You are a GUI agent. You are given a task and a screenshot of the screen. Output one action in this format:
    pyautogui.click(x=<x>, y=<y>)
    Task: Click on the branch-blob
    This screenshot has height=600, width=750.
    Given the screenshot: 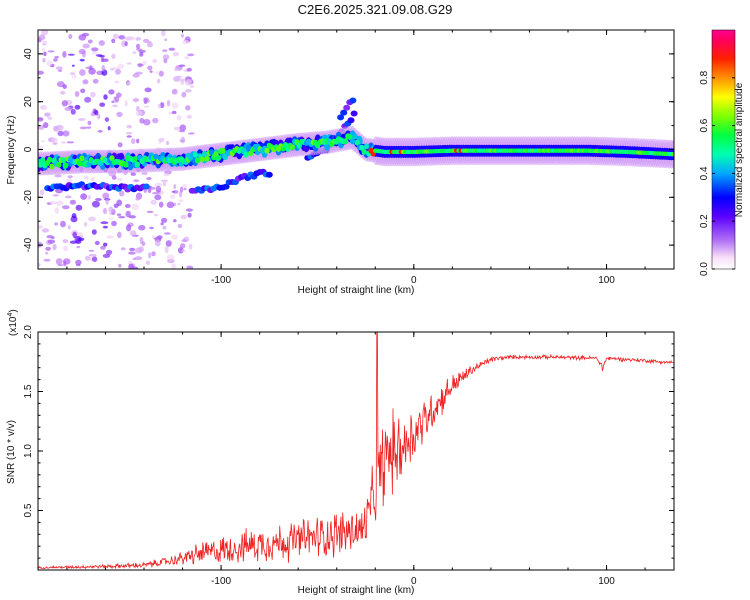 What is the action you would take?
    pyautogui.click(x=341, y=117)
    